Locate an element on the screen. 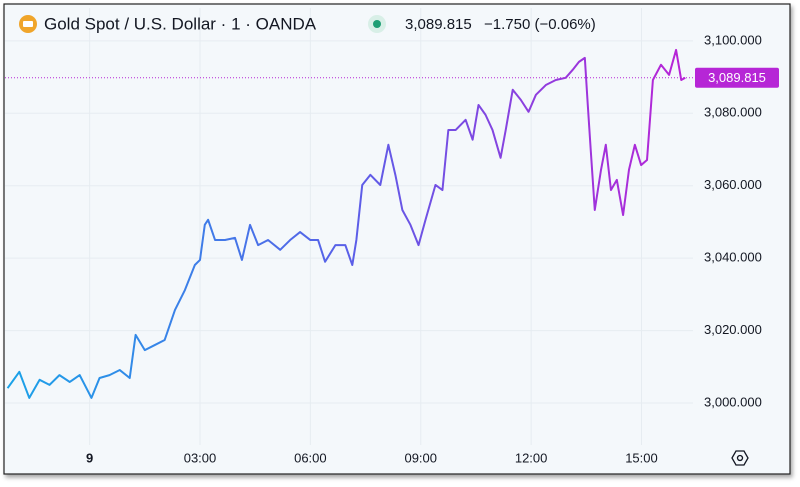  y-tick-label: 3,080.000 is located at coordinates (733, 112).